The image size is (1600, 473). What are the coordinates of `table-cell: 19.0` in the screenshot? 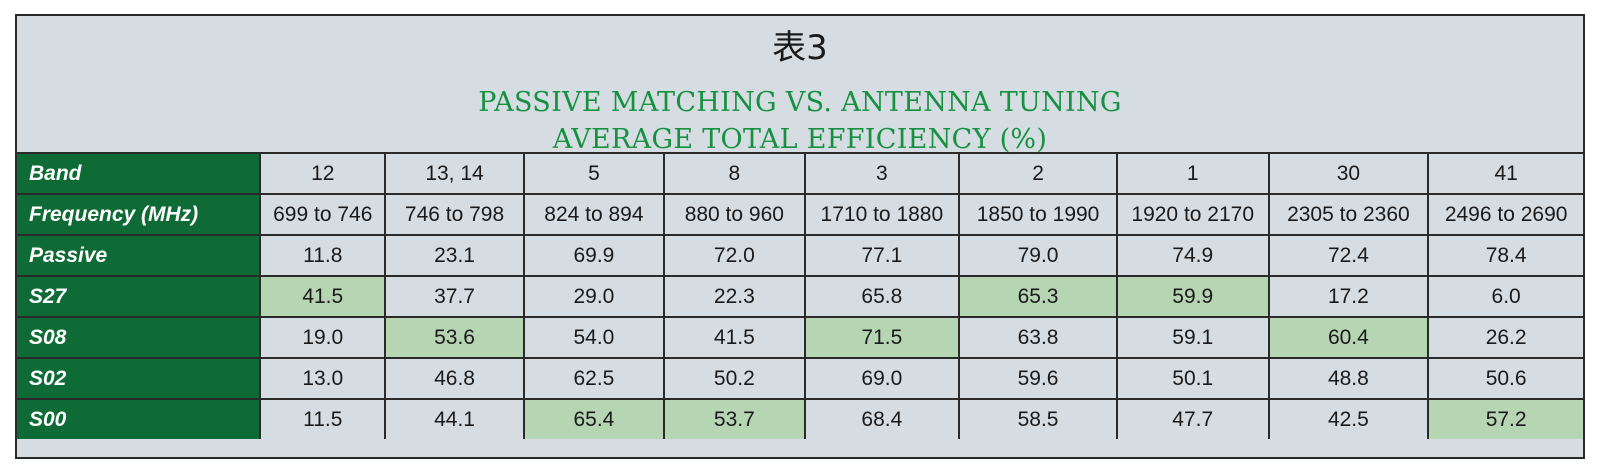 It's located at (323, 337).